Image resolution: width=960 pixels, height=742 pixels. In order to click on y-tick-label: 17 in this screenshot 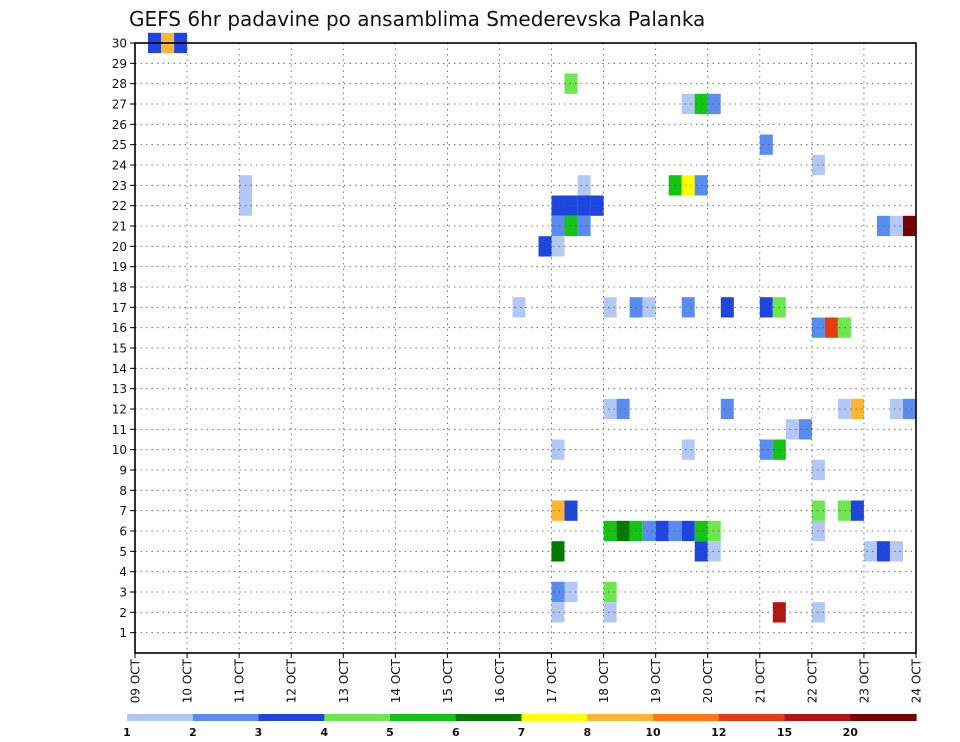, I will do `click(119, 308)`.